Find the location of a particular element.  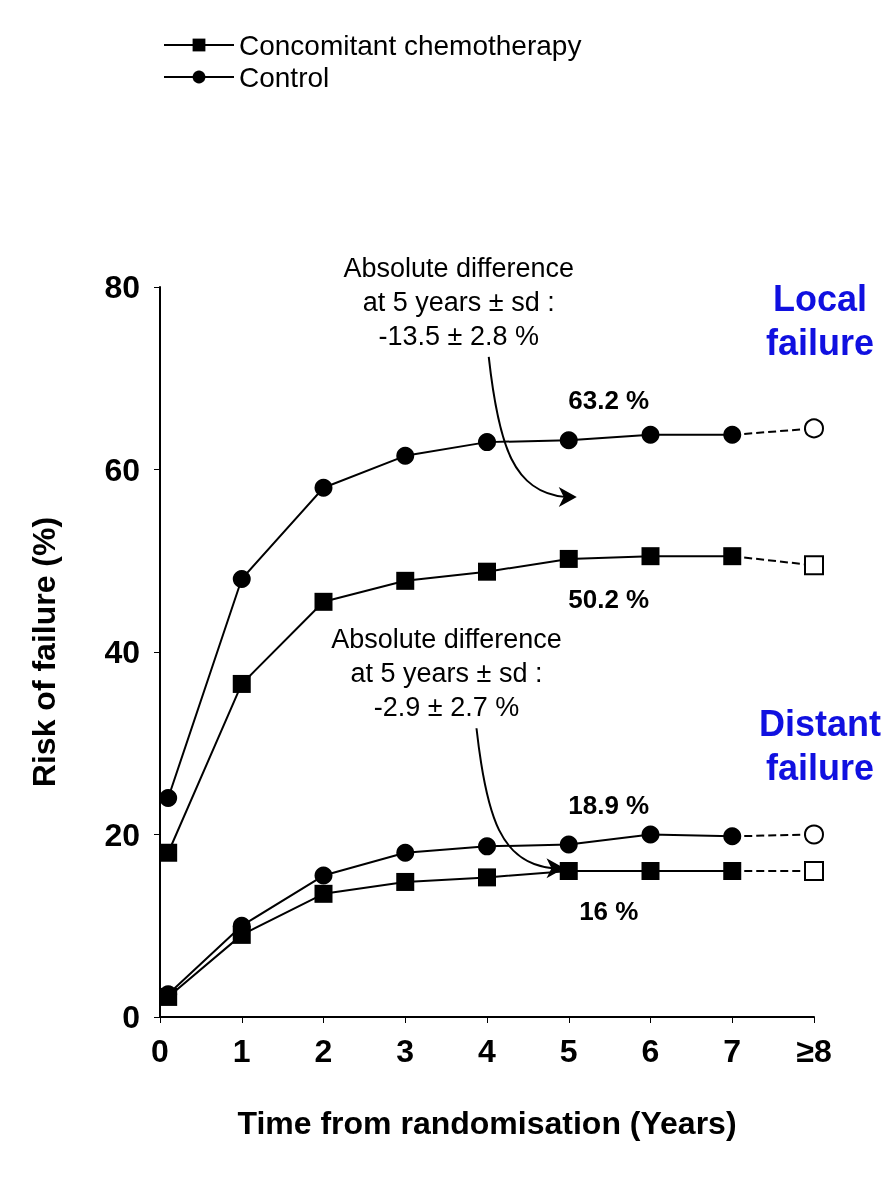

legend-label: Control is located at coordinates (284, 77).